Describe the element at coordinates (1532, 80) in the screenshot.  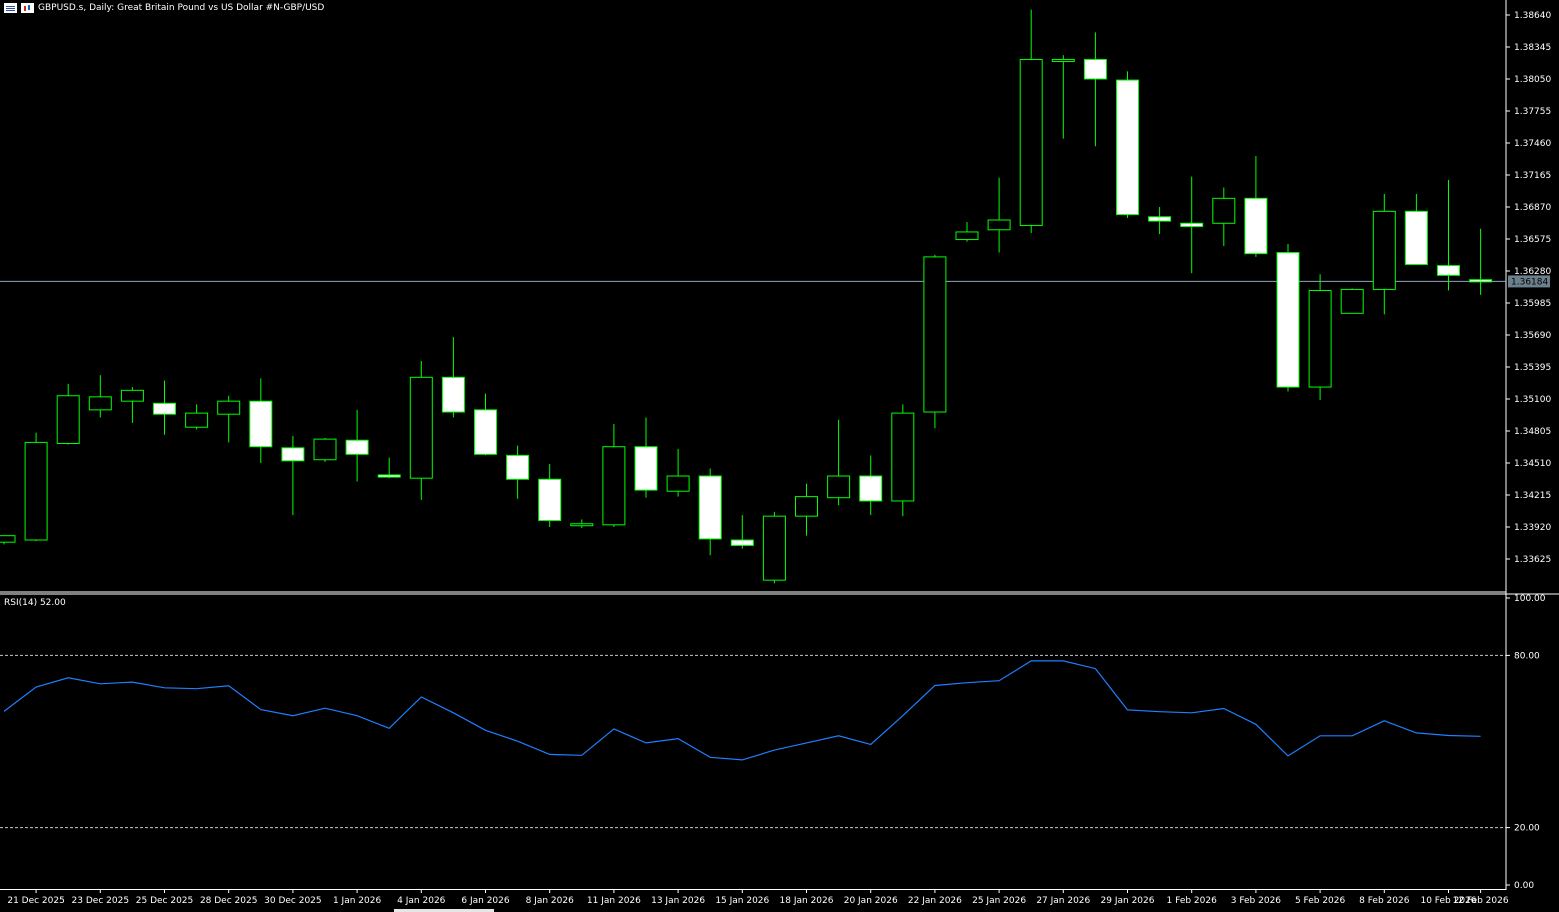
I see `price-tick-label: 1.38050` at that location.